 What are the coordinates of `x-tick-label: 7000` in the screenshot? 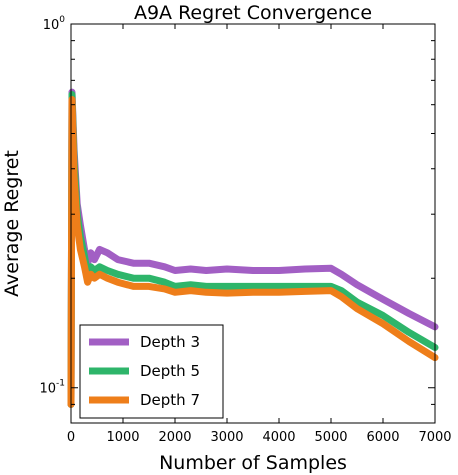 It's located at (434, 437).